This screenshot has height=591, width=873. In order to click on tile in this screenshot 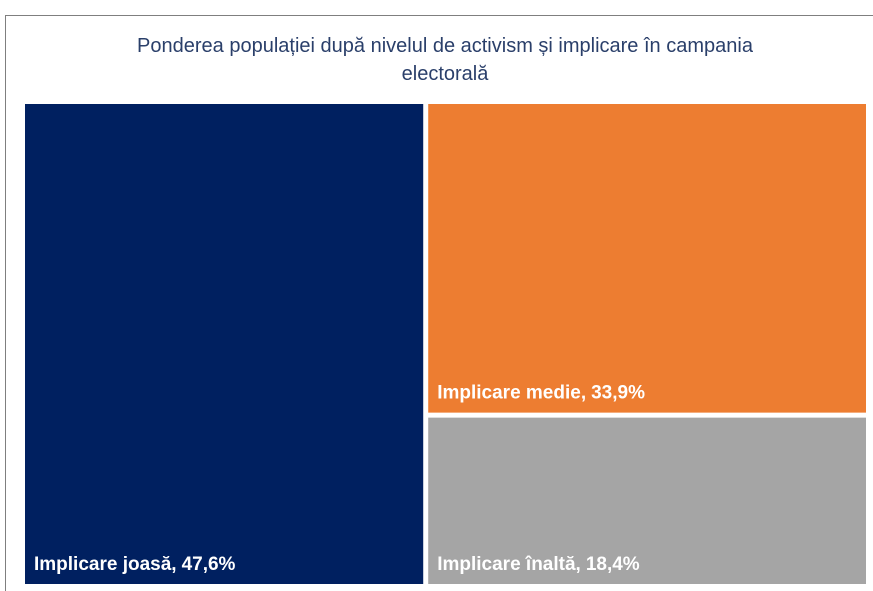, I will do `click(647, 500)`.